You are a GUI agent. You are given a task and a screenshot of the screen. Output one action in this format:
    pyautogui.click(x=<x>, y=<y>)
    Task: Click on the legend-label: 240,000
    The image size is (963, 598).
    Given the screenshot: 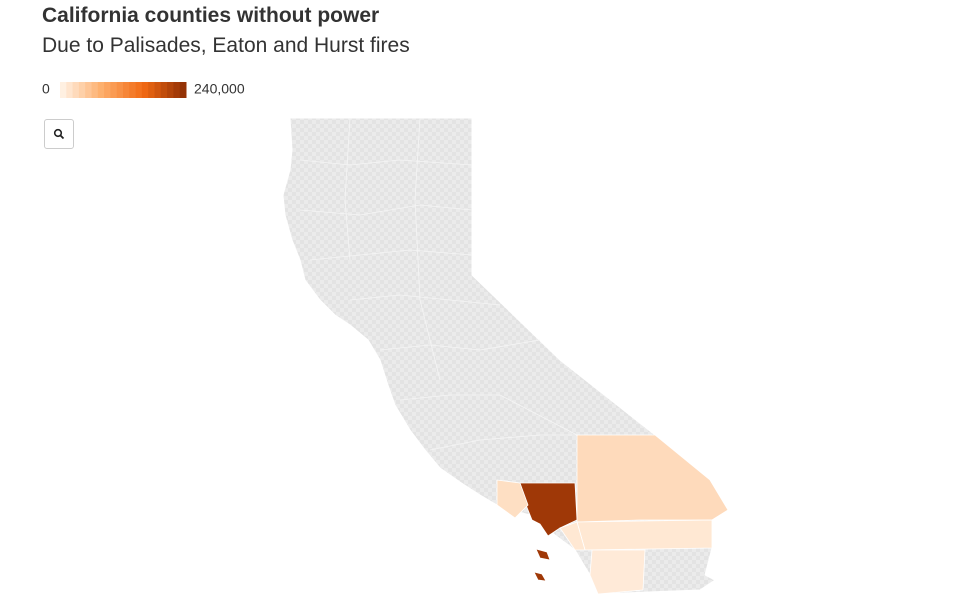 What is the action you would take?
    pyautogui.click(x=219, y=89)
    